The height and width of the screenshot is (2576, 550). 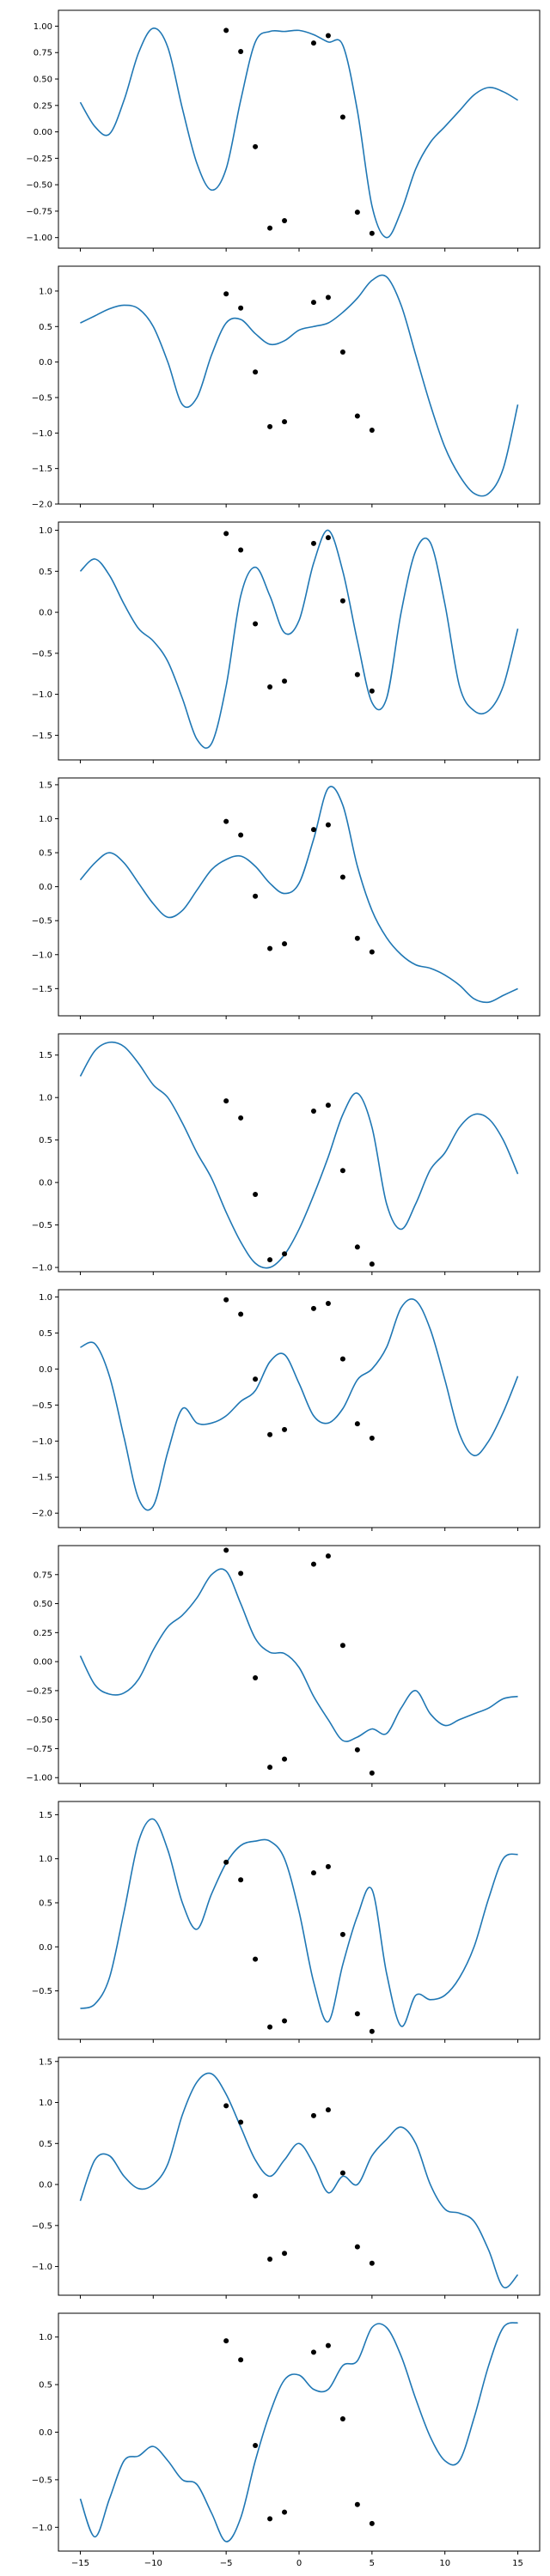 I want to click on y-tick-label: 0.75, so click(x=43, y=1576).